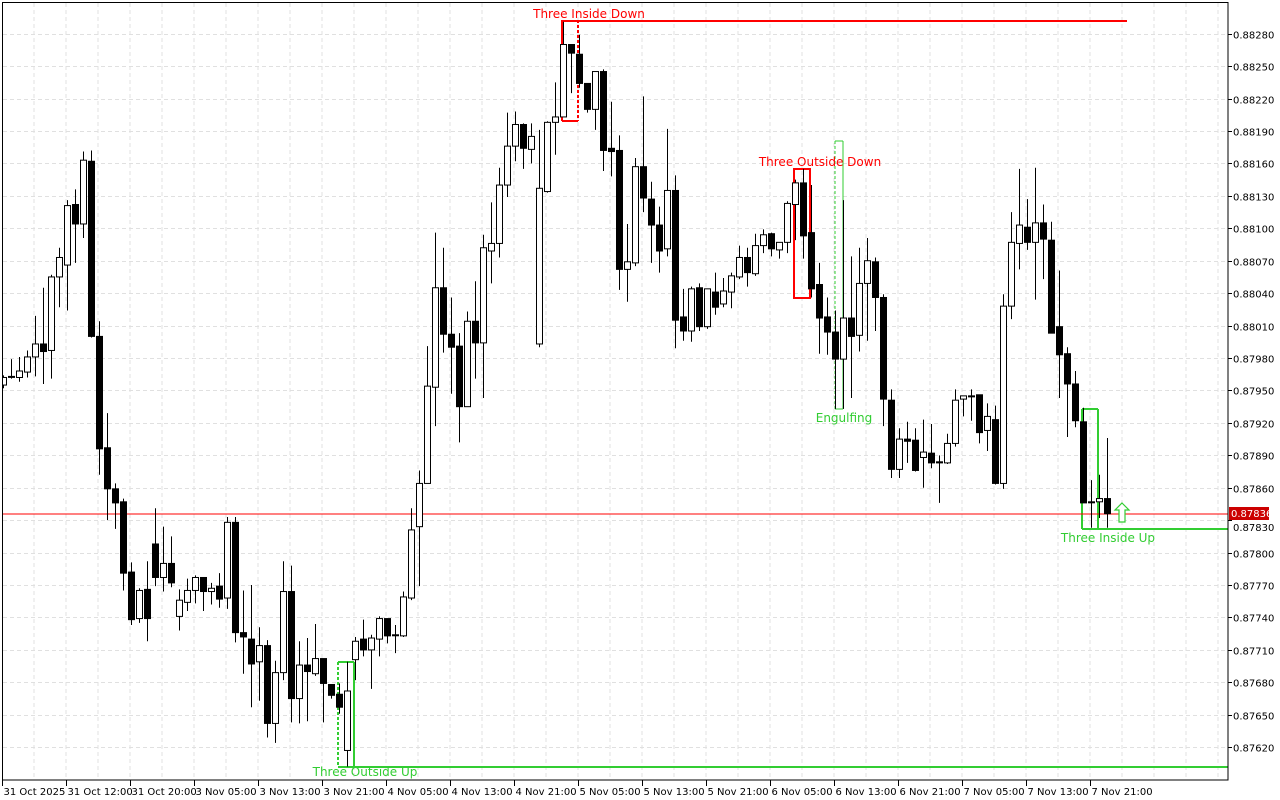 The image size is (1280, 800). I want to click on x-tick-label: 31 Oct 20:00, so click(164, 792).